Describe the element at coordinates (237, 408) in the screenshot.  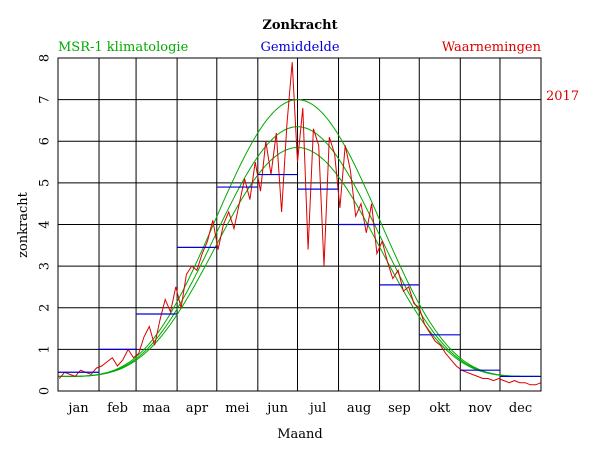
I see `x-tick-label-mei: mei` at that location.